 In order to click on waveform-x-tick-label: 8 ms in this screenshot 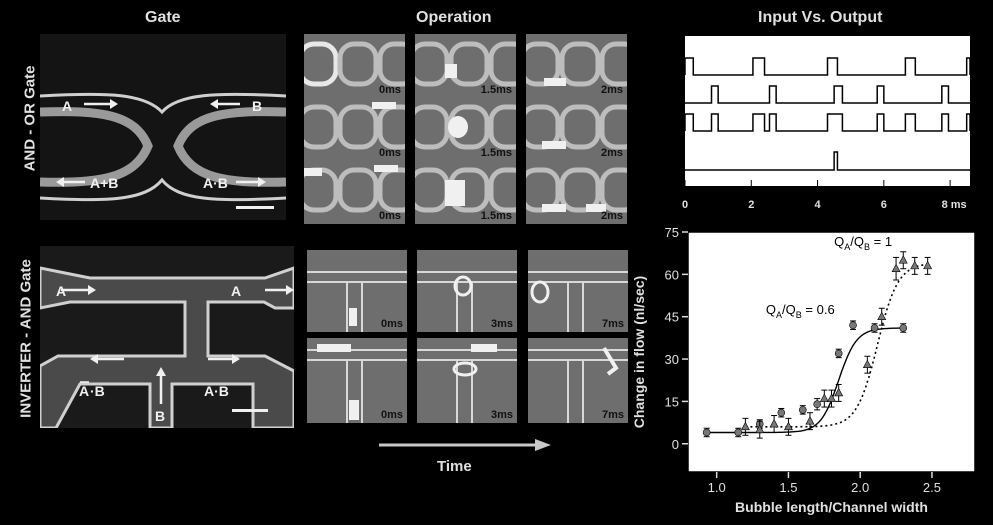, I will do `click(954, 205)`.